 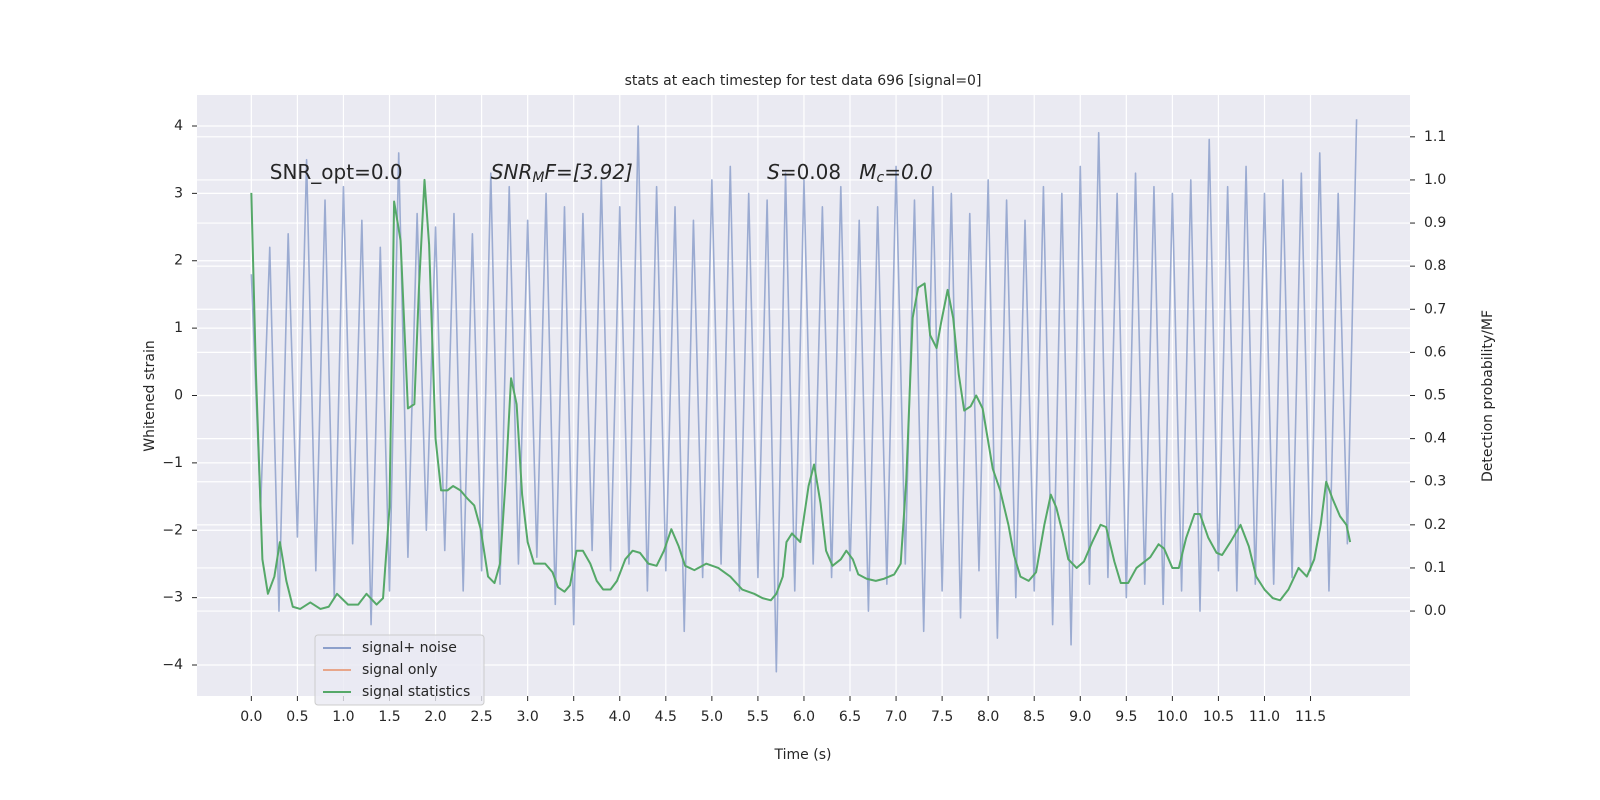 I want to click on x-tick-label: 7.0, so click(x=896, y=717).